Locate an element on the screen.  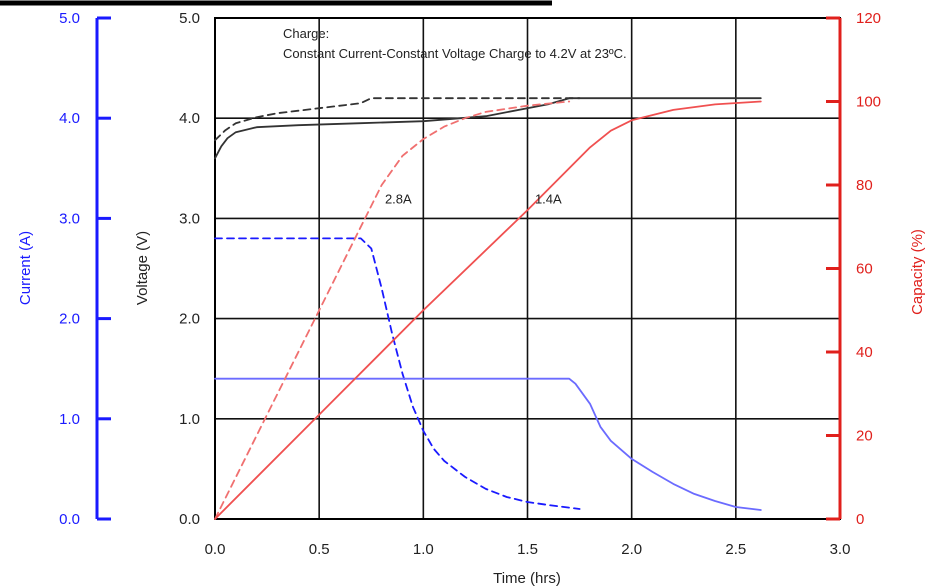
capacity-tick-label-2: 40 is located at coordinates (864, 352).